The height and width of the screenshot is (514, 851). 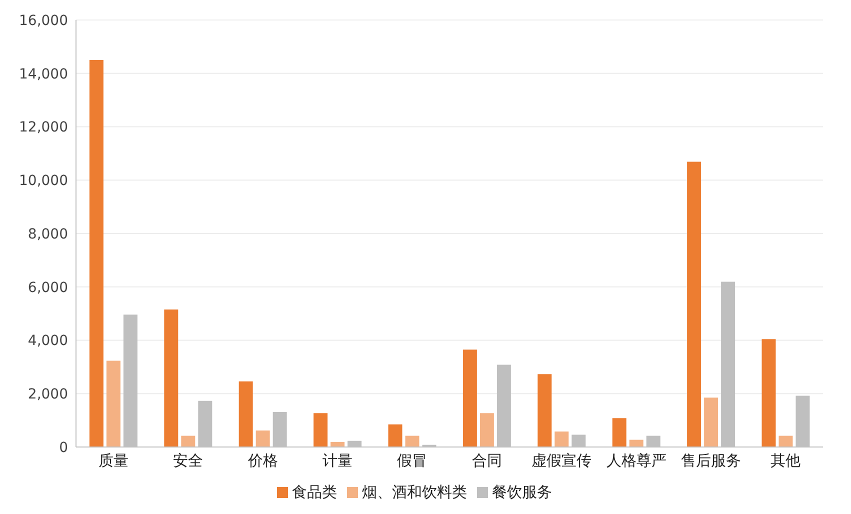 What do you see at coordinates (188, 461) in the screenshot?
I see `x-tick-label: 安全` at bounding box center [188, 461].